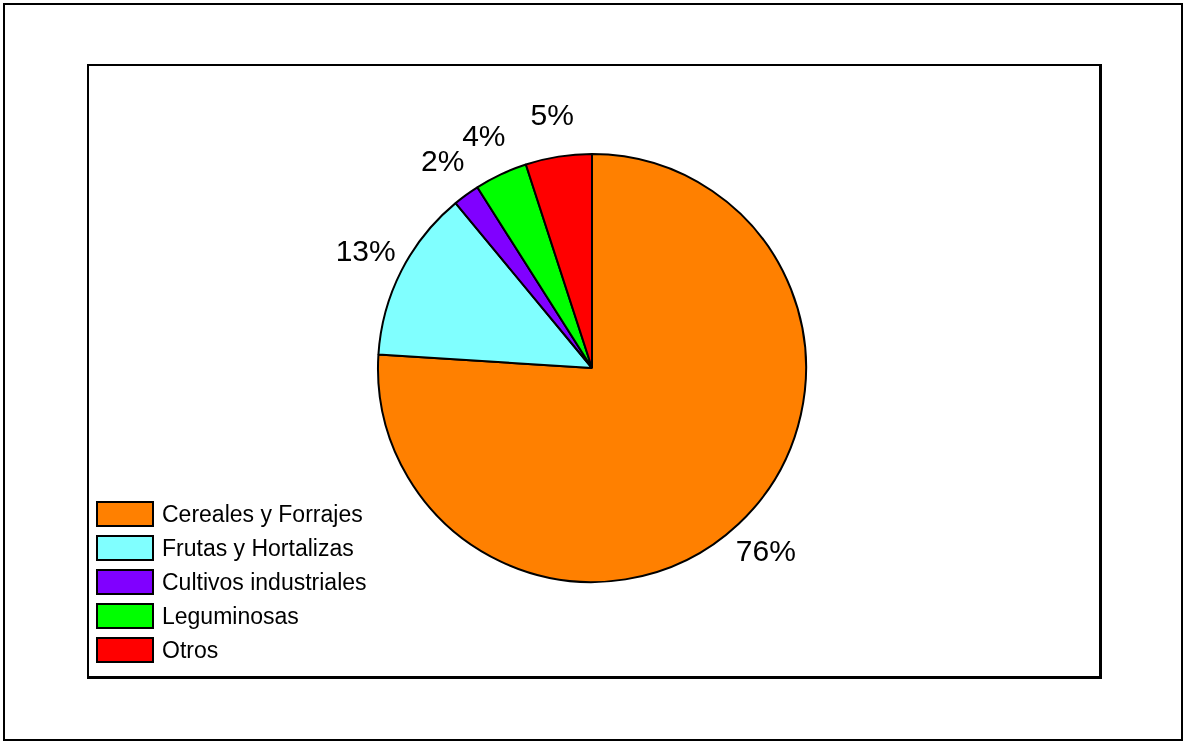  I want to click on data-label: 5%, so click(552, 115).